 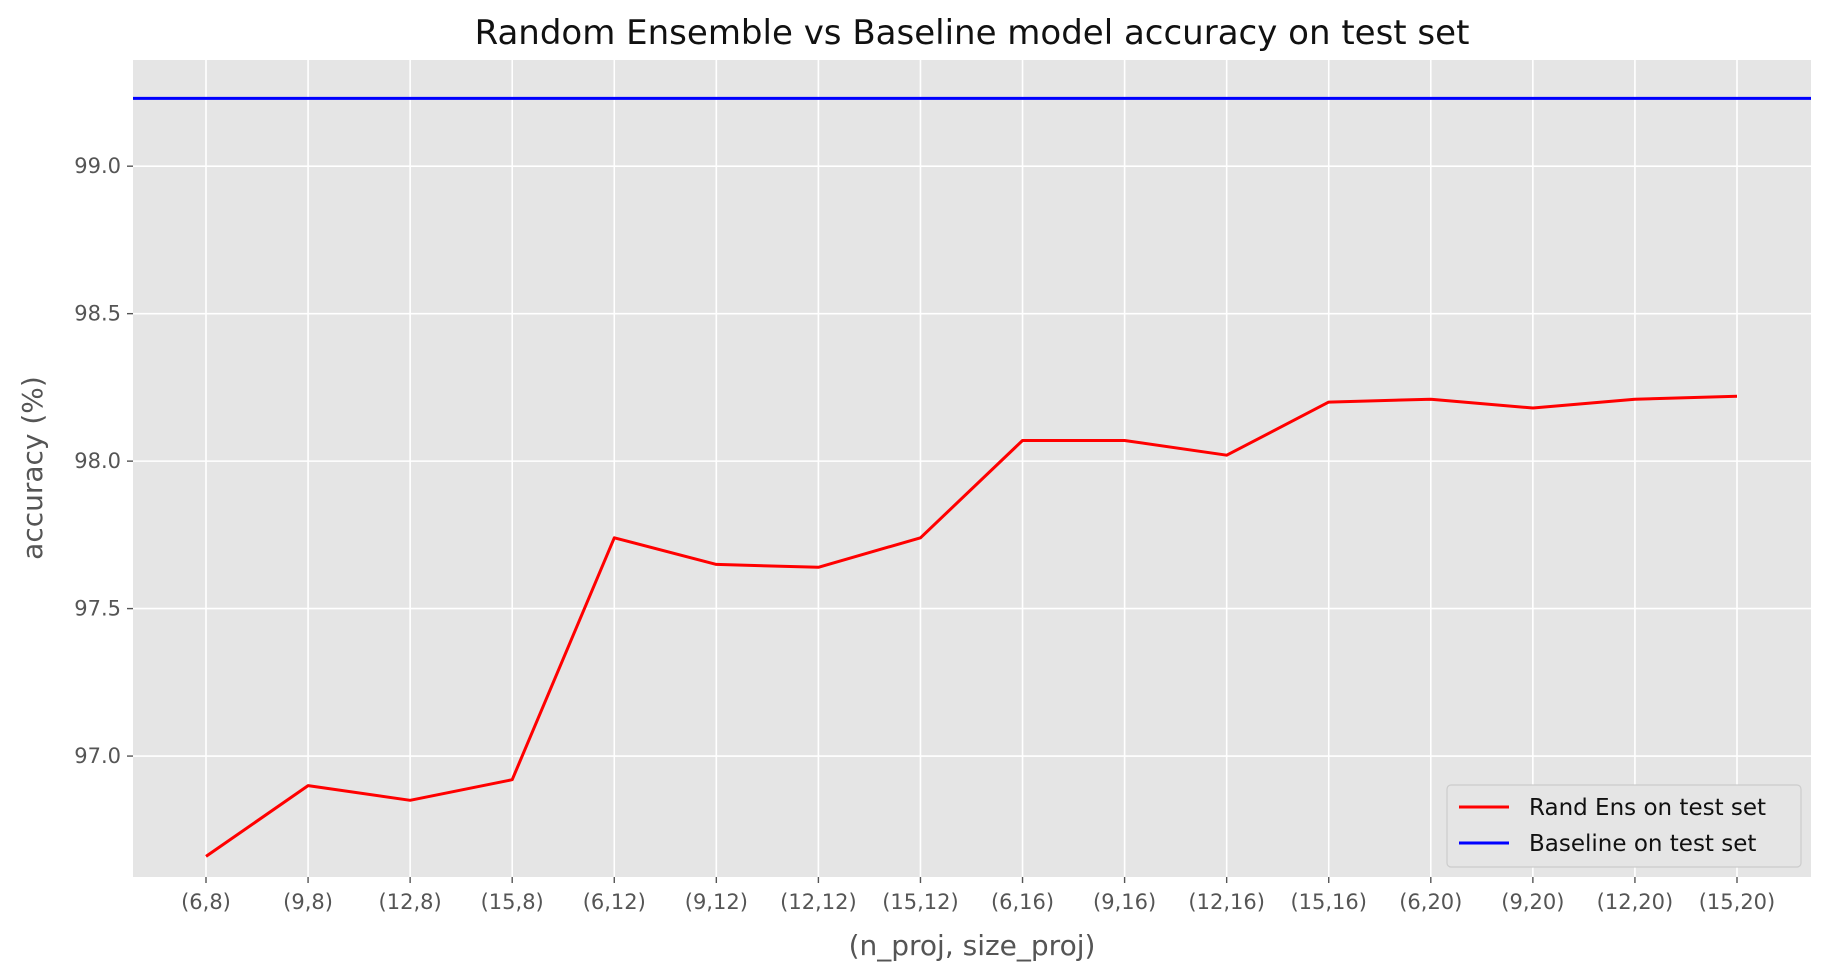 I want to click on x-tick-label: (9,20), so click(x=1532, y=902).